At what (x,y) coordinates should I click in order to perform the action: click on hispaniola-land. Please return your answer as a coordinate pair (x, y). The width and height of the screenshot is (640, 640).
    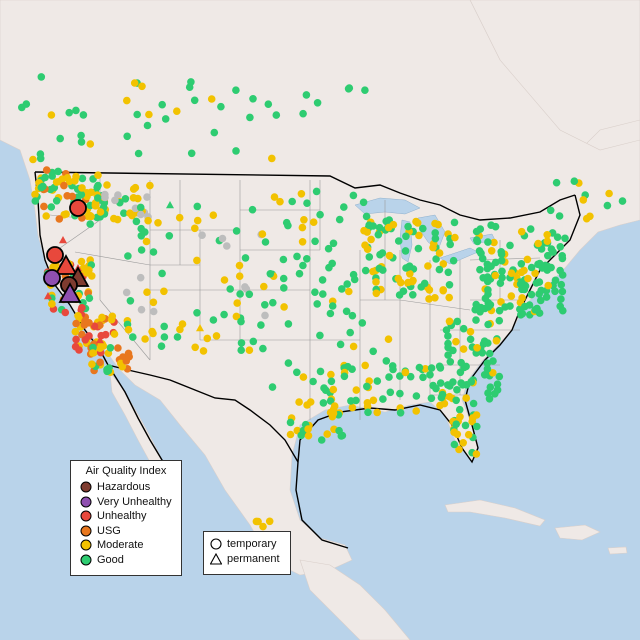
    Looking at the image, I should click on (577, 532).